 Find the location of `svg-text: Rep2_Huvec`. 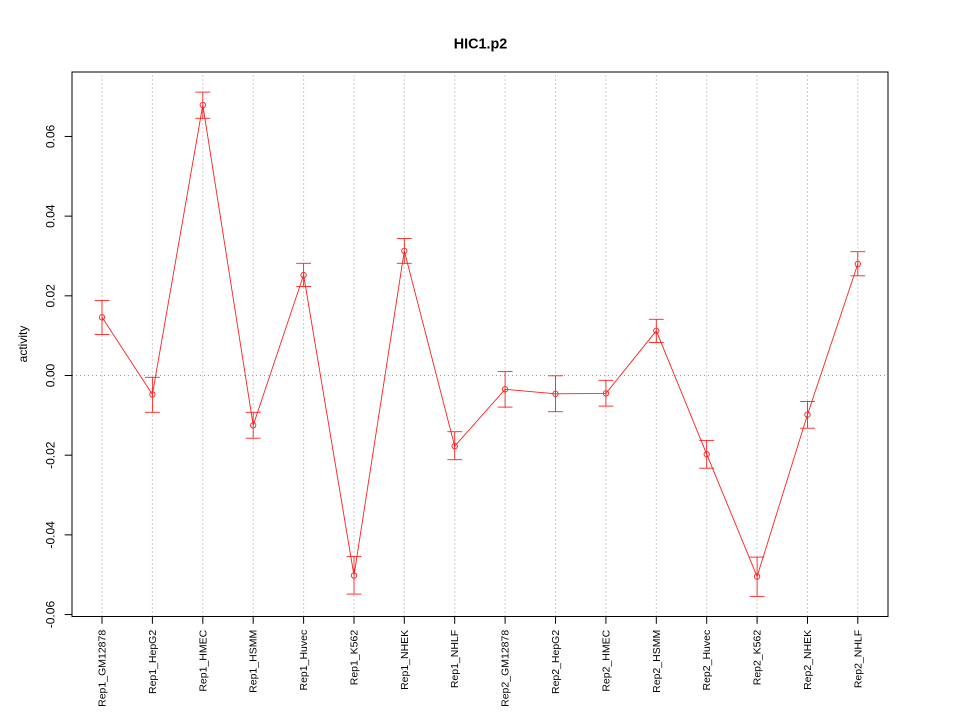

svg-text: Rep2_Huvec is located at coordinates (707, 660).